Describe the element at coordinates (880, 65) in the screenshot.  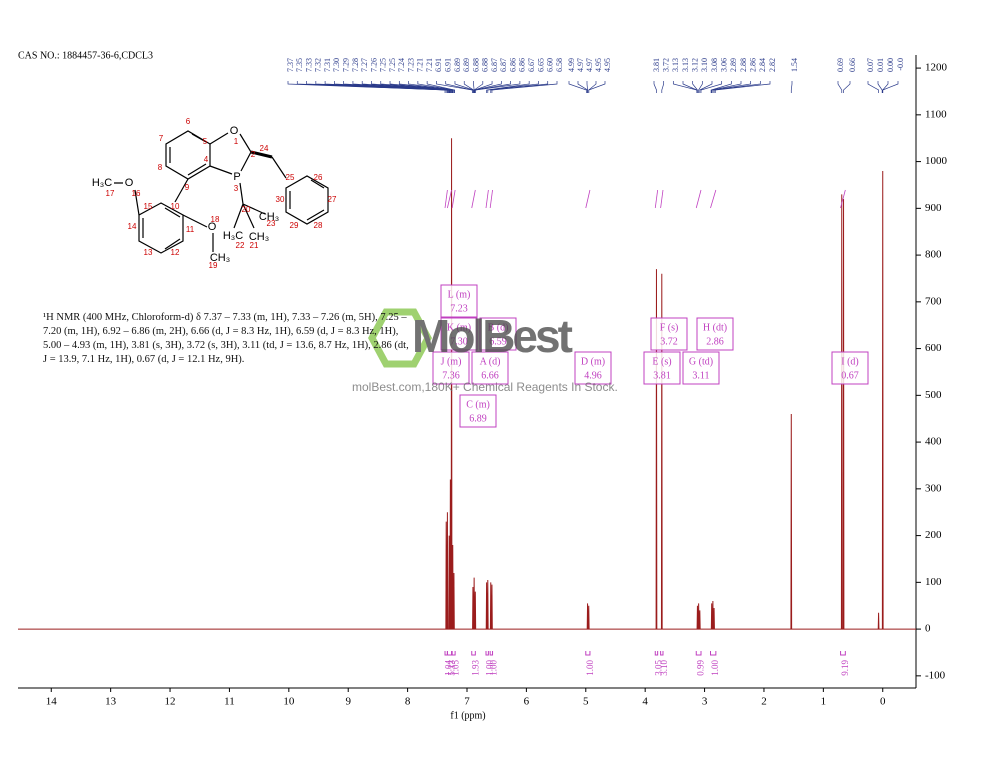
I see `peak-label: 0.01` at that location.